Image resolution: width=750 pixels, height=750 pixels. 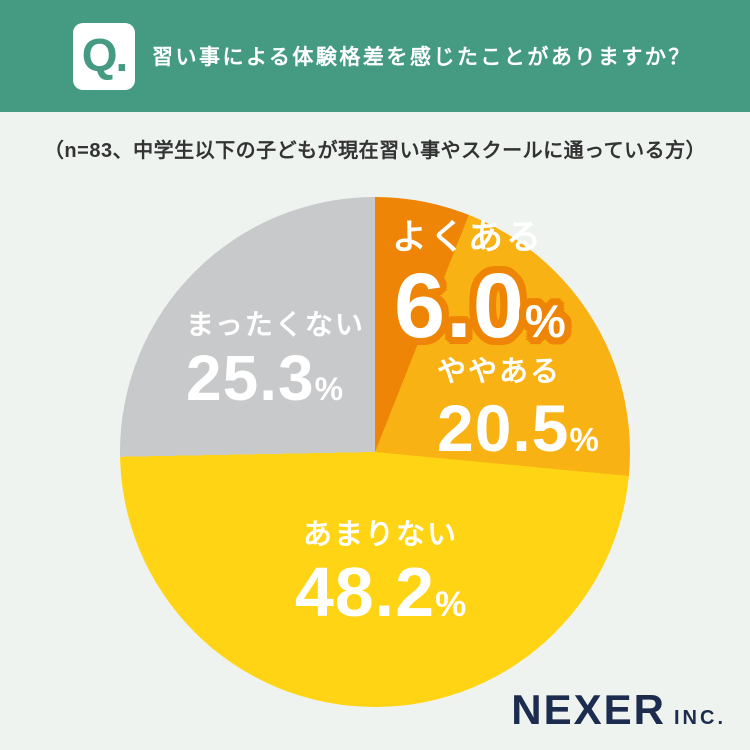 I want to click on segment-percent-not-at-all: 25.3, so click(x=250, y=377).